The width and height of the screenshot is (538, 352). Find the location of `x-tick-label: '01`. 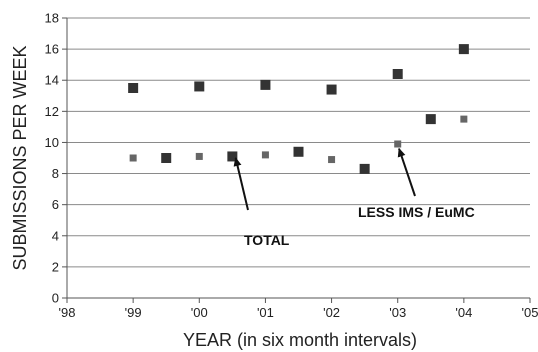

x-tick-label: '01 is located at coordinates (265, 312).